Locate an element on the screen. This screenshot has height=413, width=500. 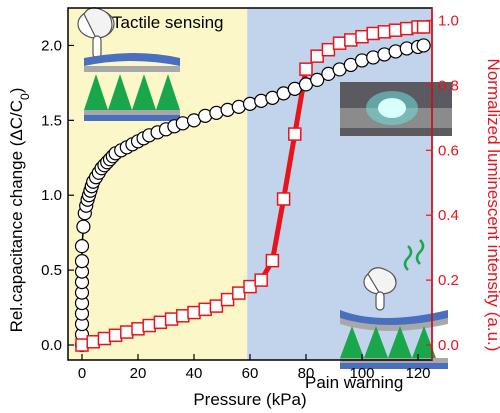
luminescence-photo is located at coordinates (396, 109).